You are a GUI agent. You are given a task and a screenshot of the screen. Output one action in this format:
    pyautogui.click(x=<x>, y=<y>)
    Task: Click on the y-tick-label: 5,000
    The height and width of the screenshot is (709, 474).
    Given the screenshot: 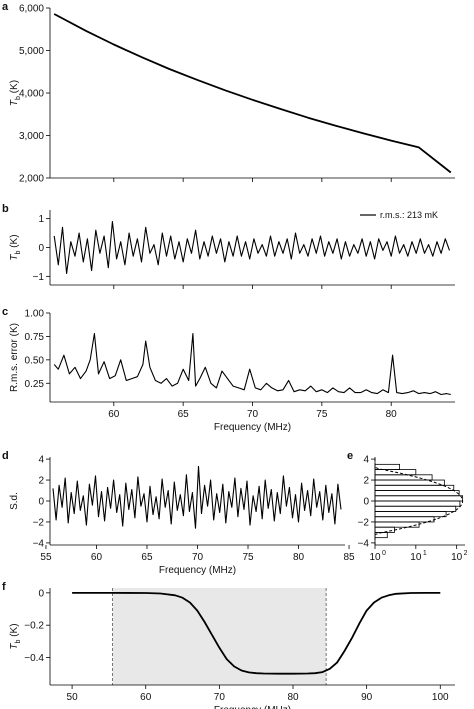 What is the action you would take?
    pyautogui.click(x=31, y=51)
    